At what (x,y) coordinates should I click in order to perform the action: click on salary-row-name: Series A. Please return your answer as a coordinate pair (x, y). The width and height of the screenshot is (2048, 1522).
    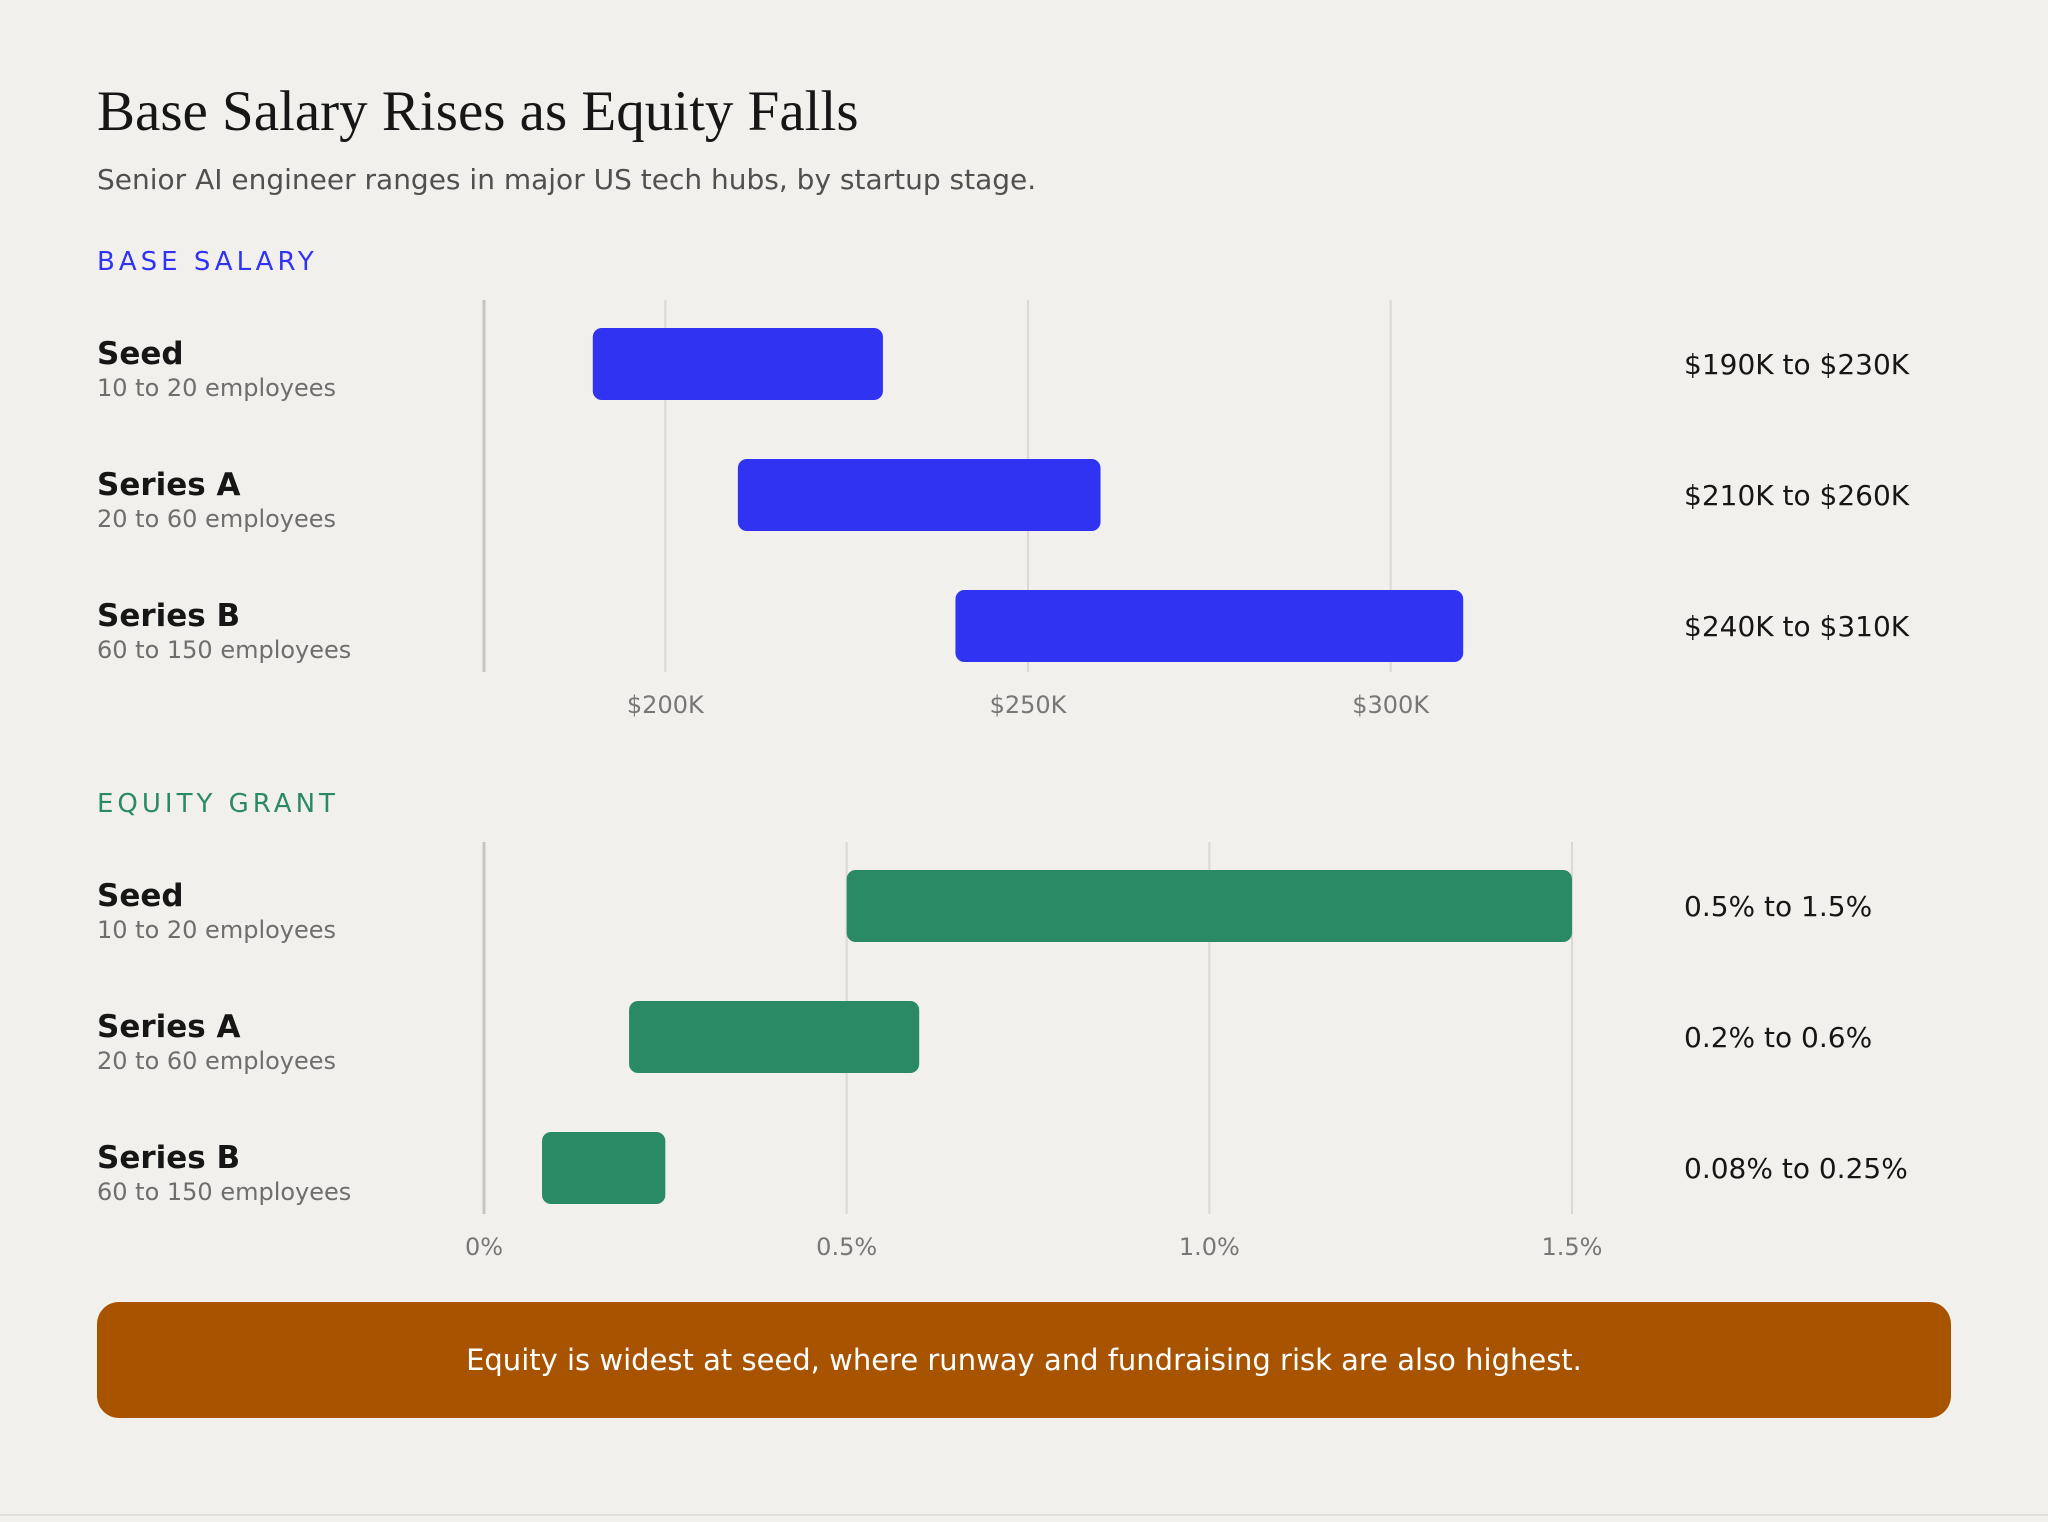
    Looking at the image, I should click on (169, 485).